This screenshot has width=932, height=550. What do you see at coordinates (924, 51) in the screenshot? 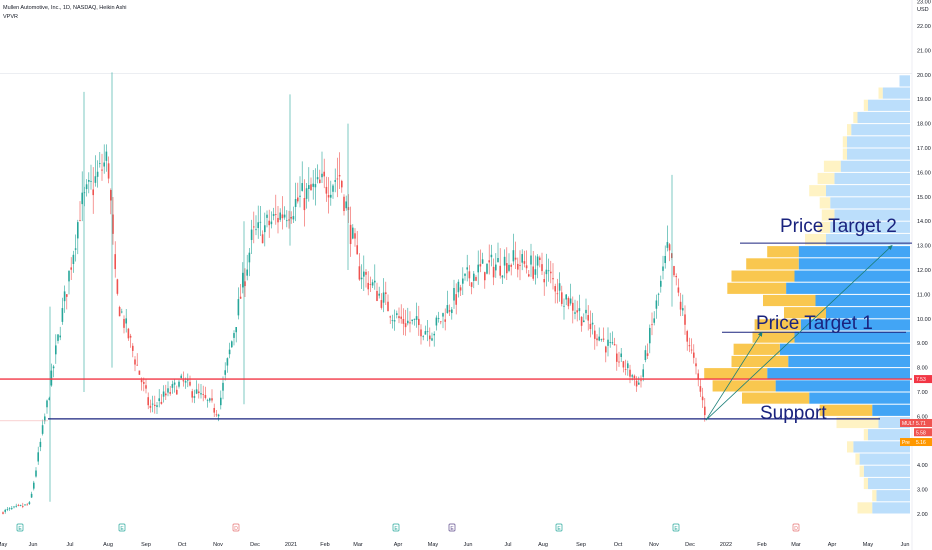
I see `y-tick-label: 21.00` at bounding box center [924, 51].